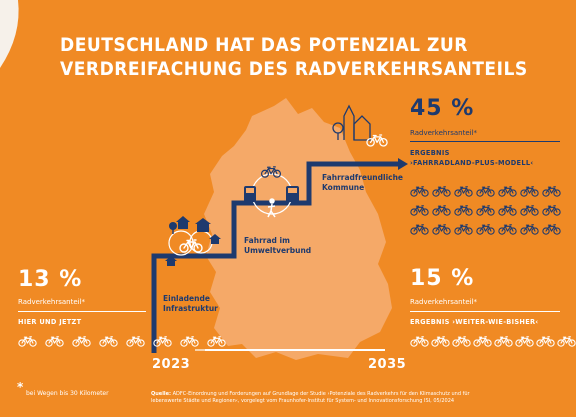  What do you see at coordinates (250, 194) in the screenshot?
I see `train-icon` at bounding box center [250, 194].